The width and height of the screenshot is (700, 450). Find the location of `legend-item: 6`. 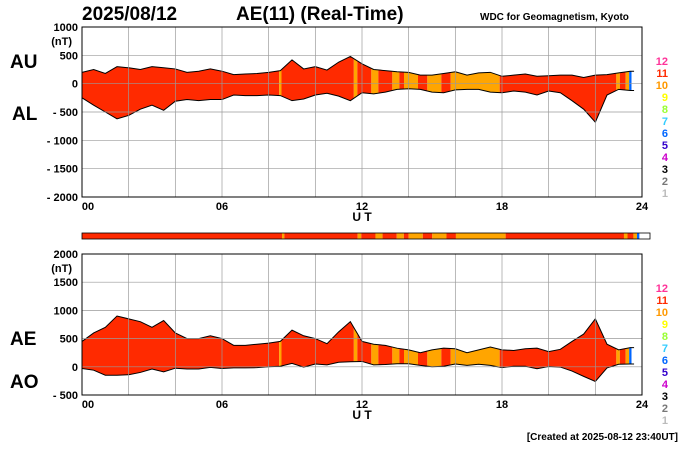

legend-item: 6 is located at coordinates (665, 361).